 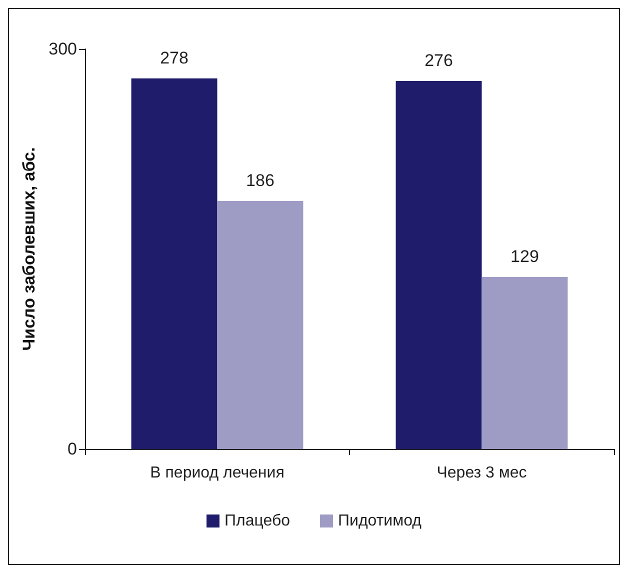 I want to click on x-tick-label: Через 3 мес, so click(x=481, y=473).